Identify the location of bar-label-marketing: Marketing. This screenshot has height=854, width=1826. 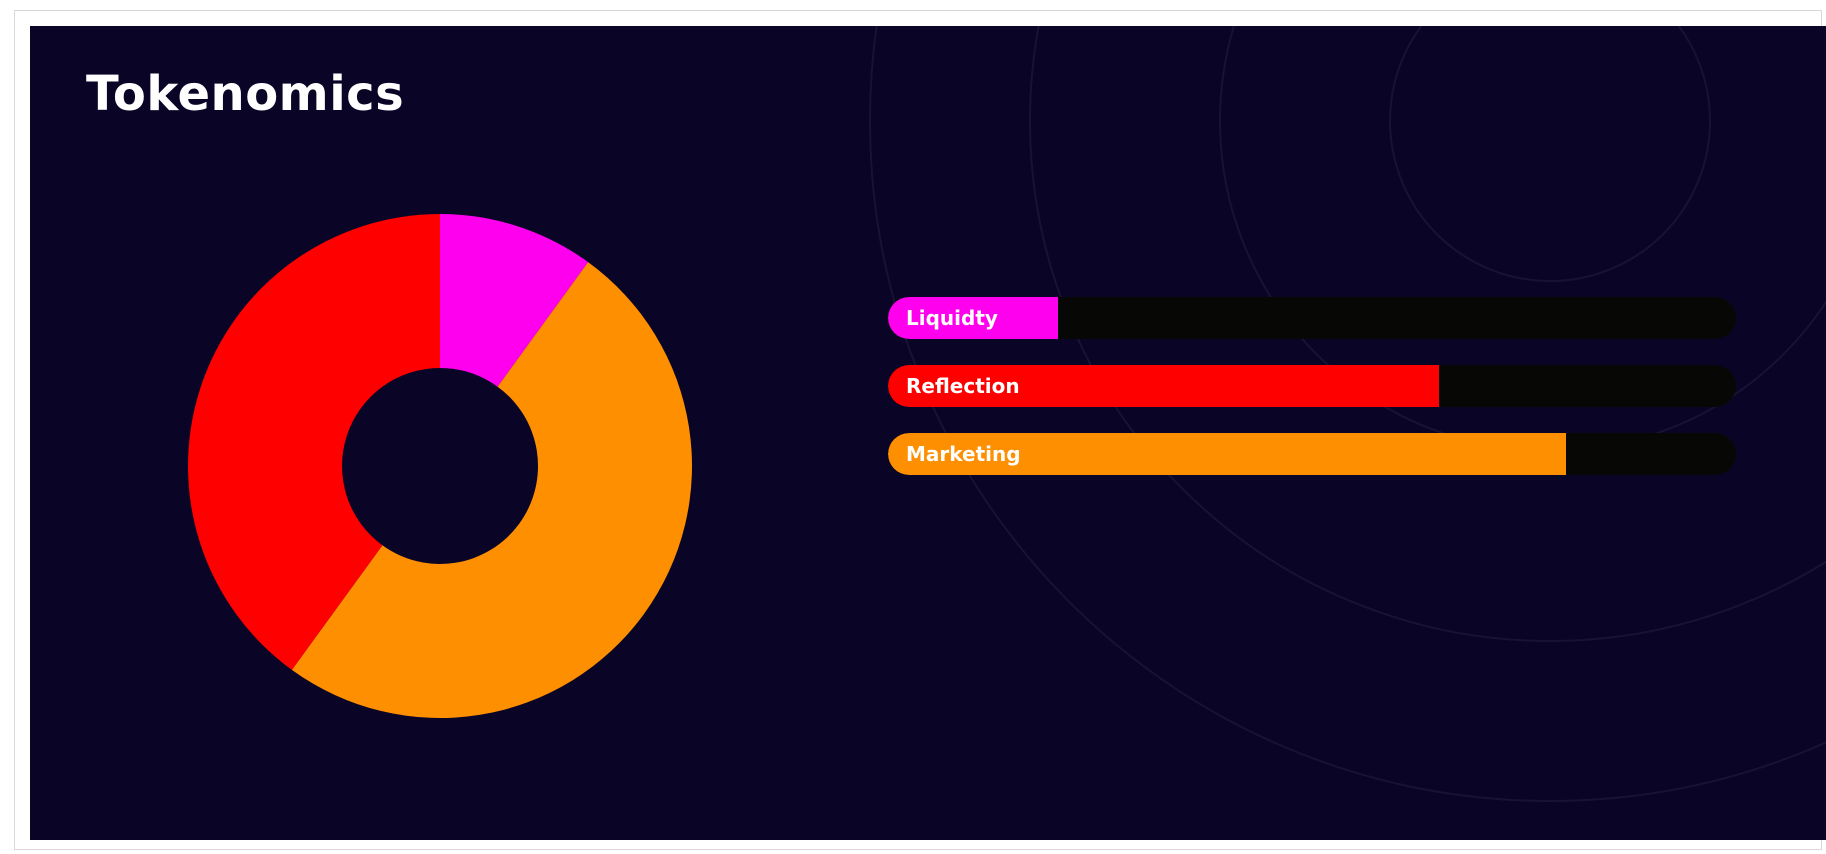
(963, 454).